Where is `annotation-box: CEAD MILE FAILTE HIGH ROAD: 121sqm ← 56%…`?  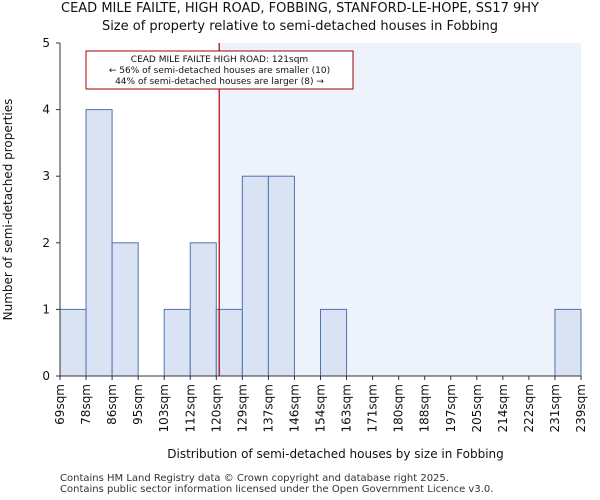 annotation-box: CEAD MILE FAILTE HIGH ROAD: 121sqm ← 56%… is located at coordinates (219, 70).